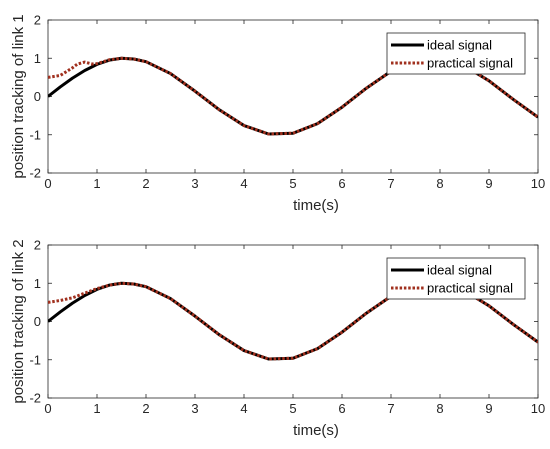 The height and width of the screenshot is (449, 550). What do you see at coordinates (18, 321) in the screenshot?
I see `y-axis-label: position tracking of link 2` at bounding box center [18, 321].